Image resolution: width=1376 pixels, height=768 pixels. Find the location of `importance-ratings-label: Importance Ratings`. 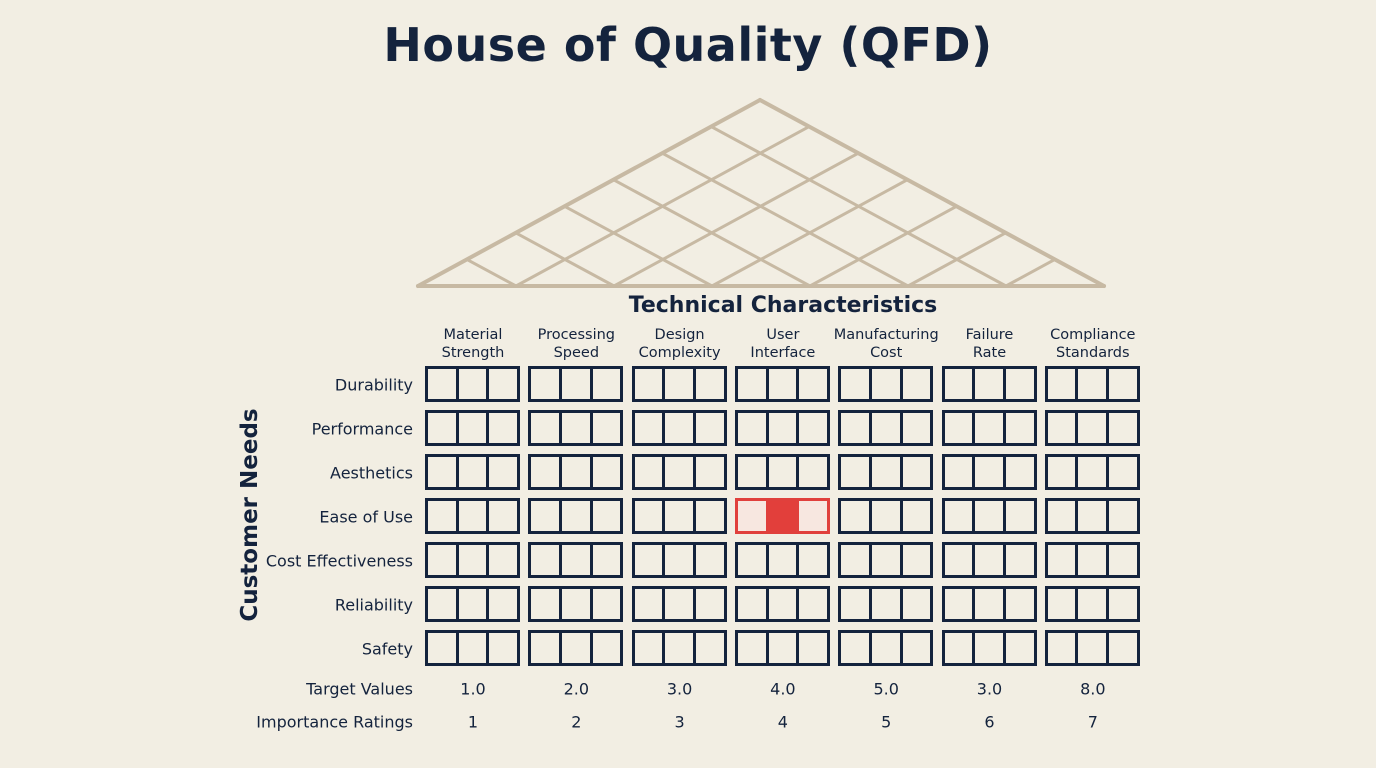

importance-ratings-label: Importance Ratings is located at coordinates (334, 722).